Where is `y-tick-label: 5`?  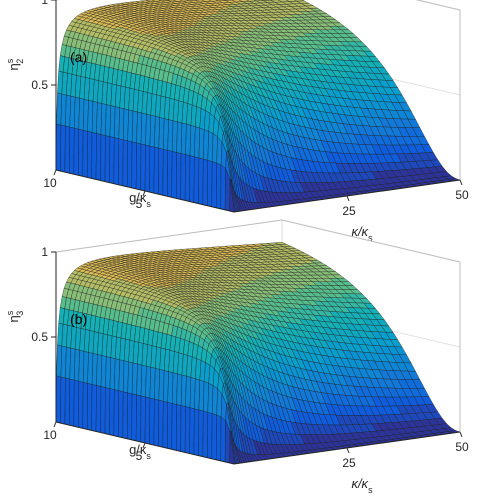
y-tick-label: 5 is located at coordinates (139, 204).